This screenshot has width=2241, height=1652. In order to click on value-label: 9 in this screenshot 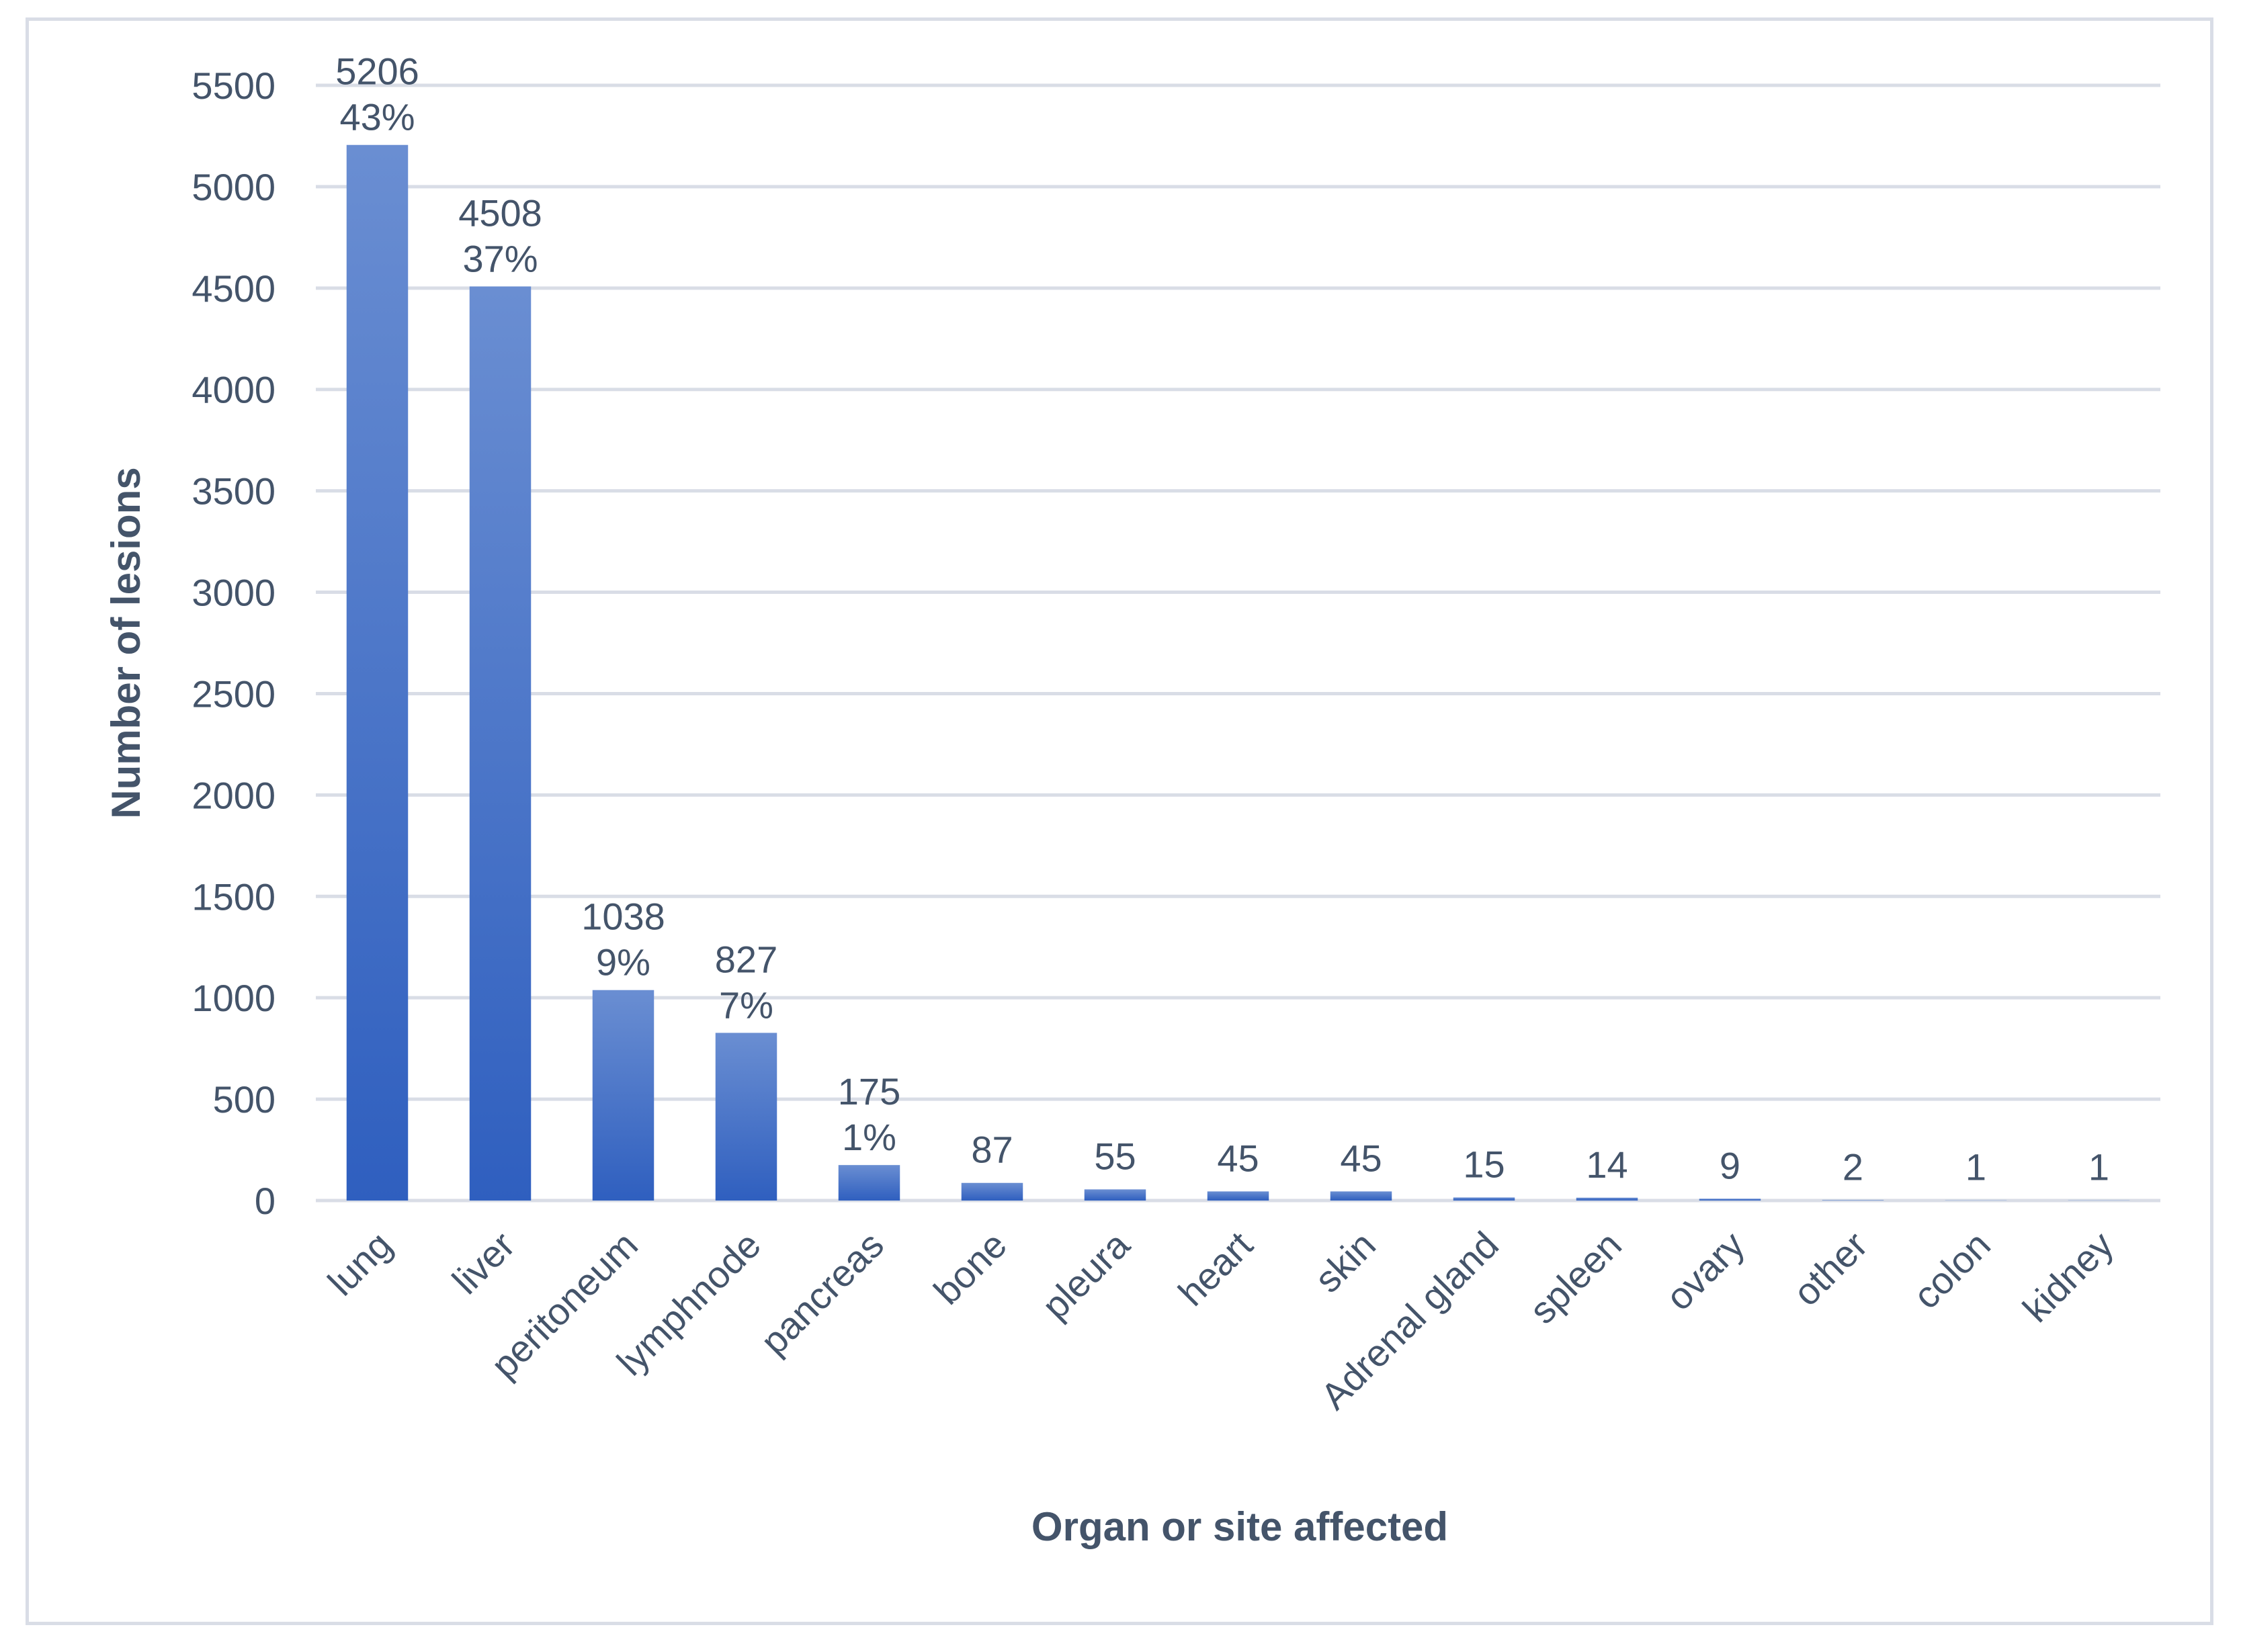, I will do `click(1730, 1165)`.